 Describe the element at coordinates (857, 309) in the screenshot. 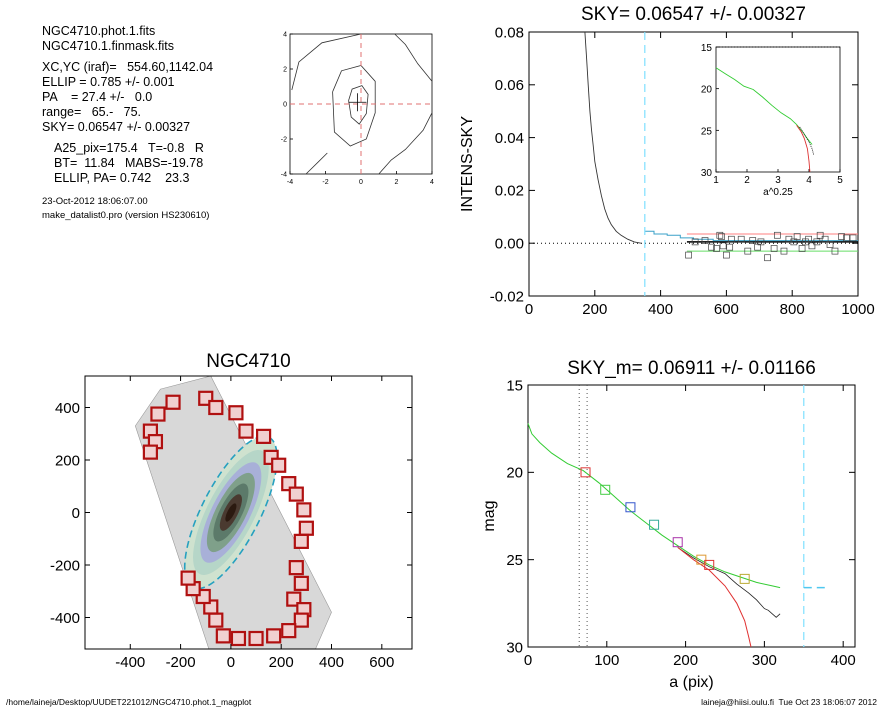

I see `x-tick-label: 1000` at that location.